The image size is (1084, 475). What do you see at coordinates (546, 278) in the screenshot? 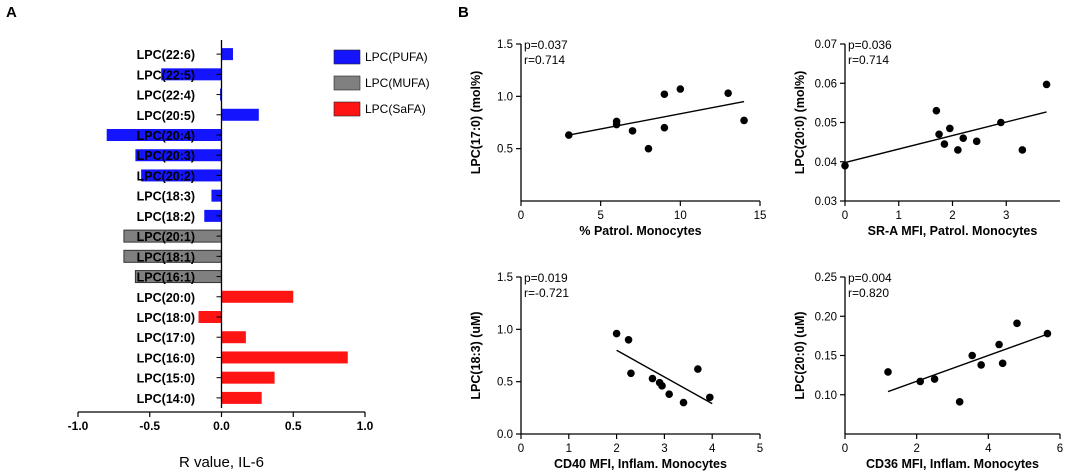
I see `p-value-annotation: p=0.019` at bounding box center [546, 278].